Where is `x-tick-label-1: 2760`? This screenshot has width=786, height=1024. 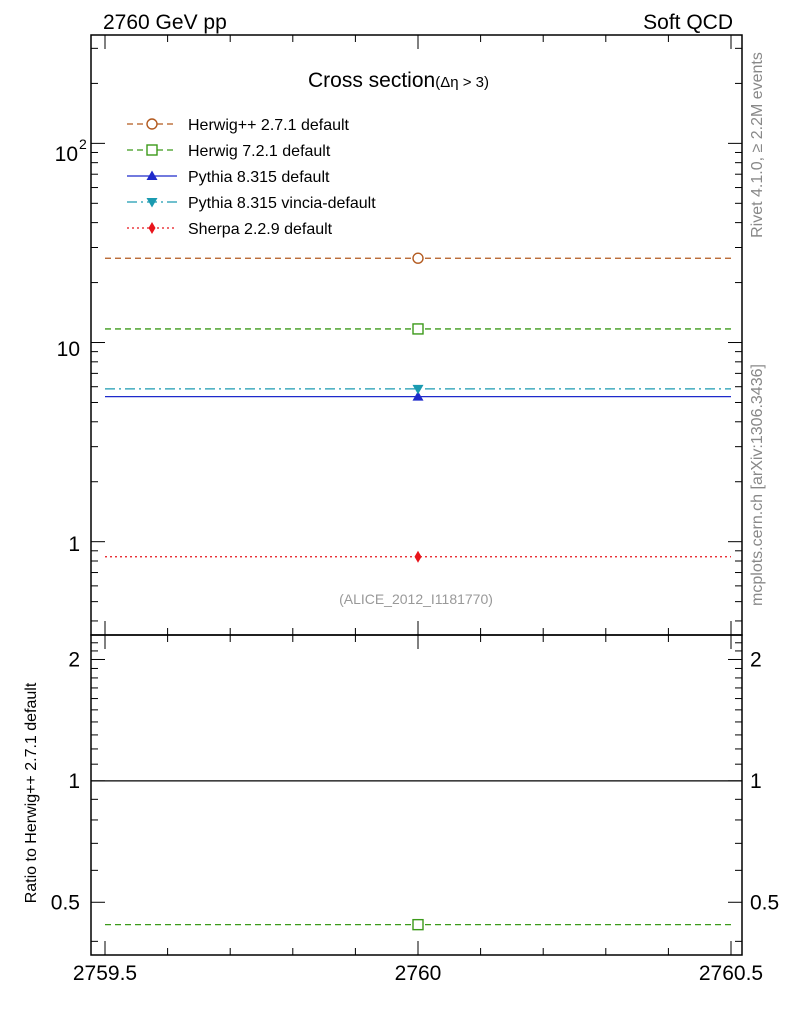
x-tick-label-1: 2760 is located at coordinates (418, 973).